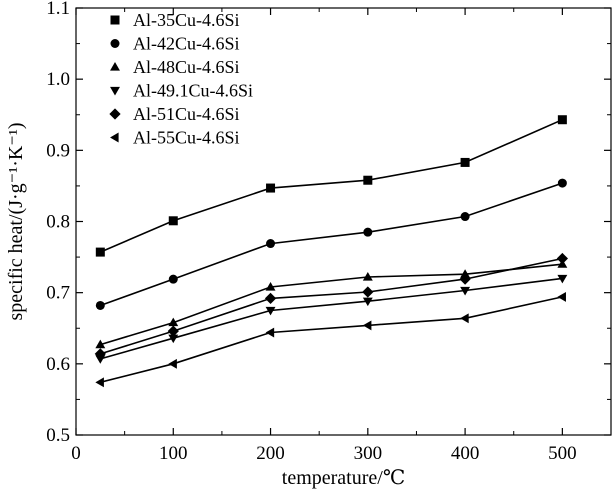 The image size is (612, 493). Describe the element at coordinates (186, 67) in the screenshot. I see `legend-label: Al-48Cu-4.6Si` at that location.